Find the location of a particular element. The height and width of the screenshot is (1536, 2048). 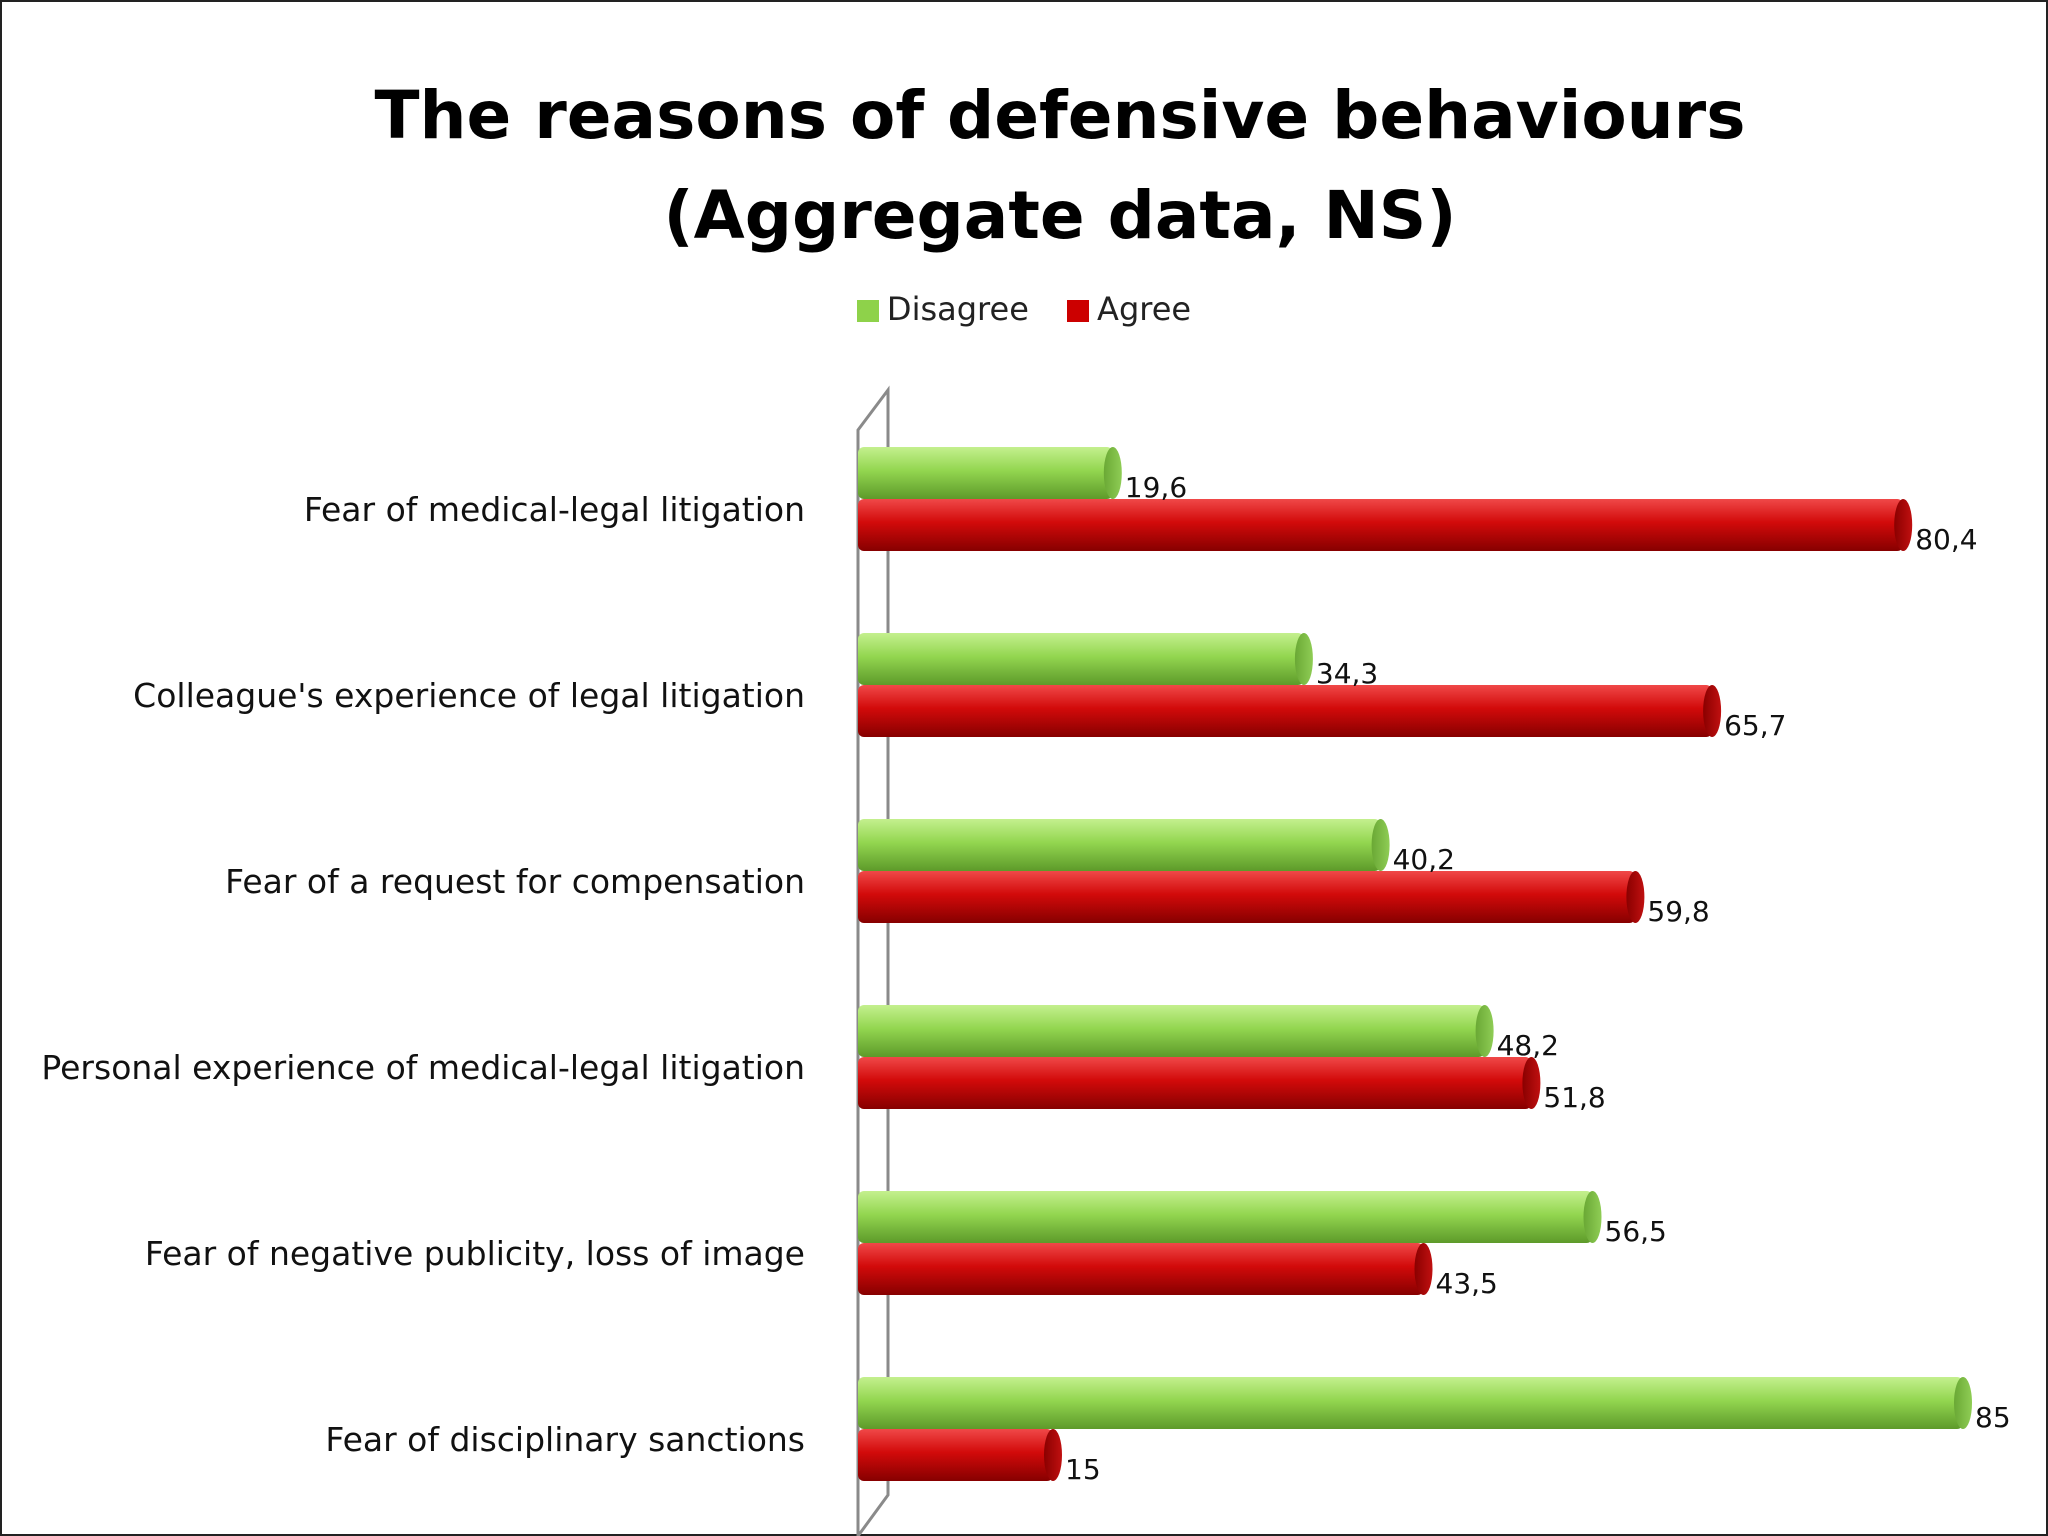

legend-item-disagree: Disagree is located at coordinates (942, 309).